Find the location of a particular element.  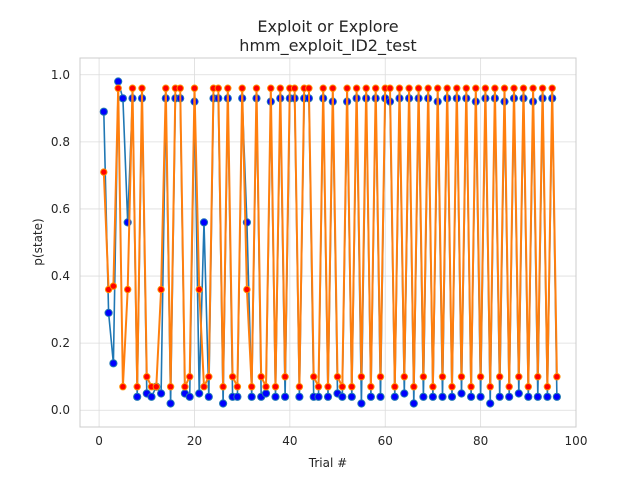

y-tick-label: 0.2 is located at coordinates (60, 343).